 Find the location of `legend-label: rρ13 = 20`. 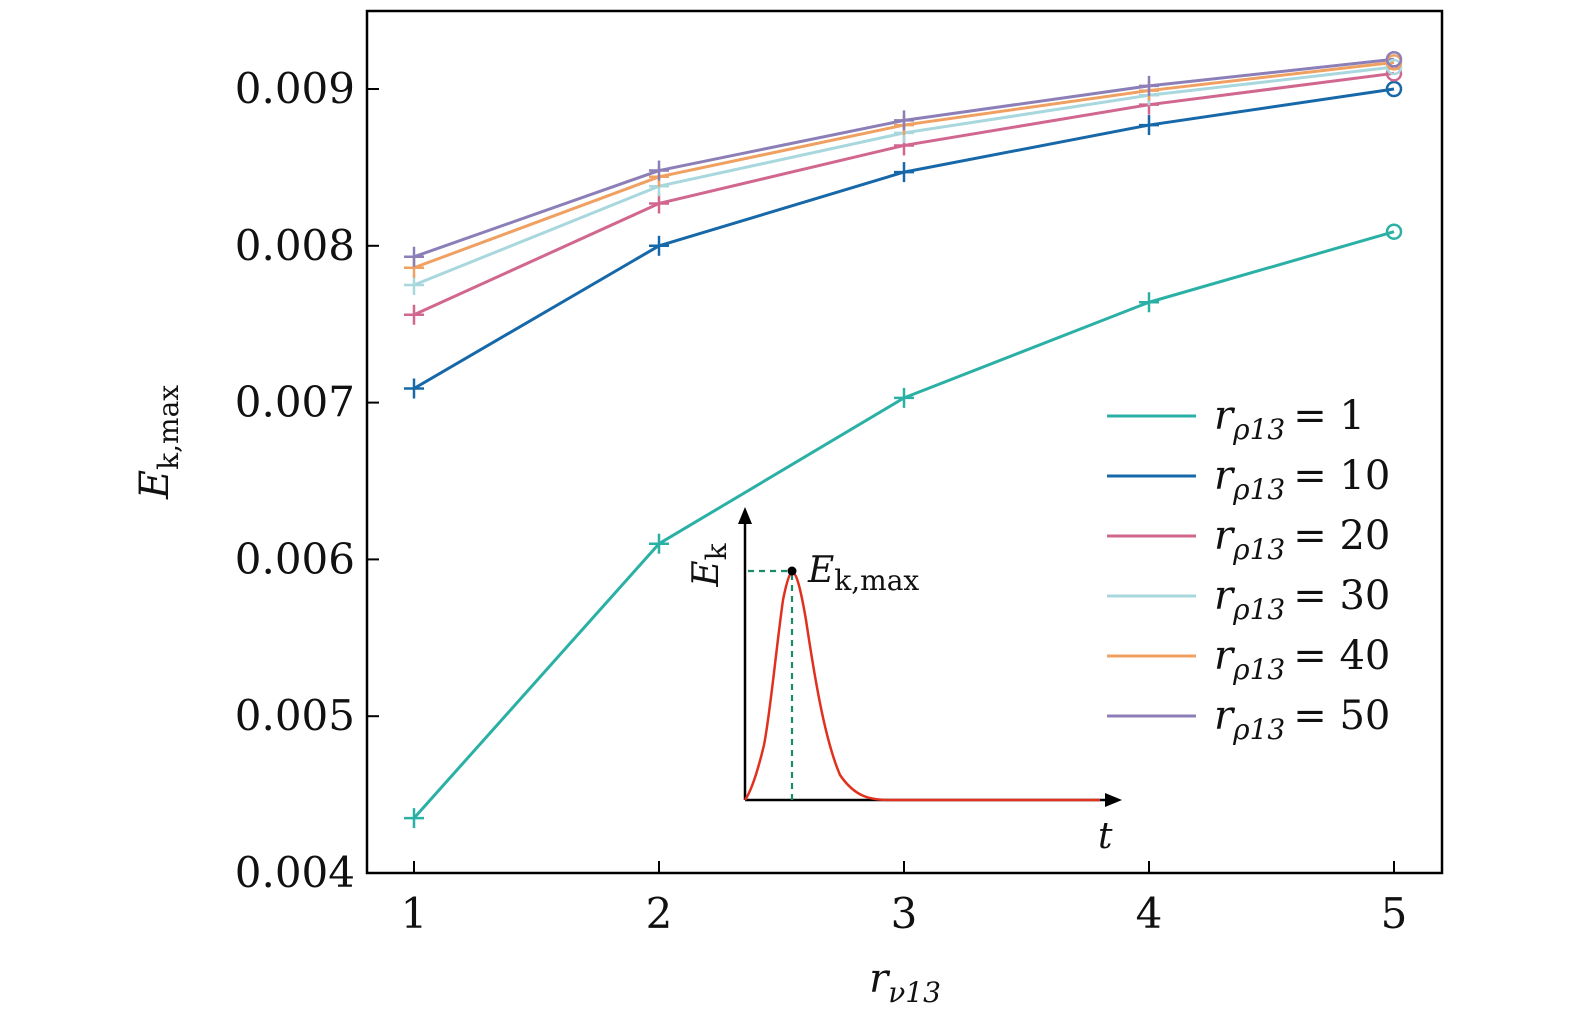

legend-label: rρ13 = 20 is located at coordinates (1302, 539).